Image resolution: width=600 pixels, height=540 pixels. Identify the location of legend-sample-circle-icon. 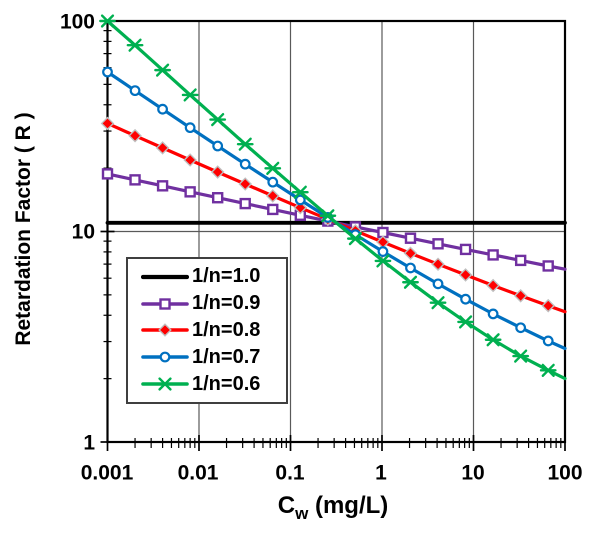
(165, 357).